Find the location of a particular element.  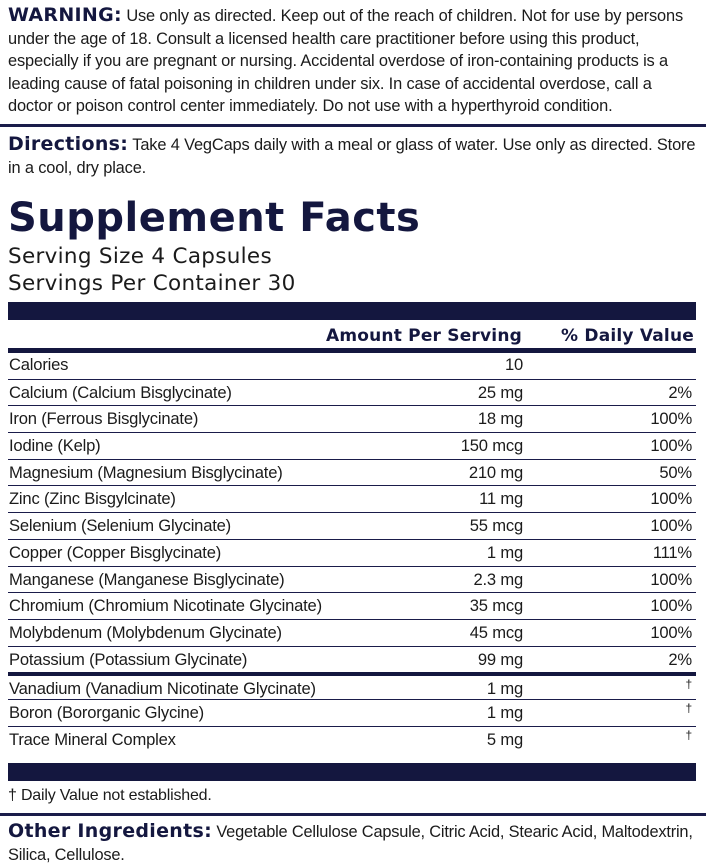

nutrient-name: Calcium (Calcium Bisglycinate) is located at coordinates (120, 392).